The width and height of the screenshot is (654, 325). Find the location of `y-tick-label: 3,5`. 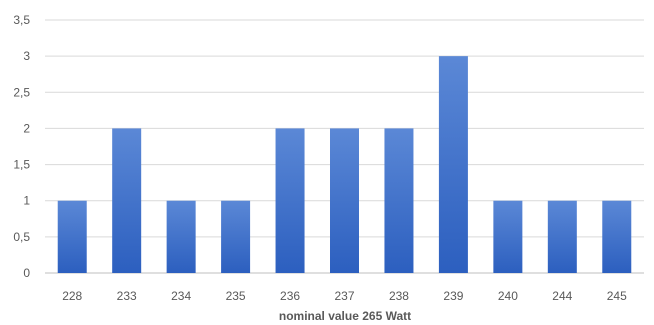

y-tick-label: 3,5 is located at coordinates (21, 20).